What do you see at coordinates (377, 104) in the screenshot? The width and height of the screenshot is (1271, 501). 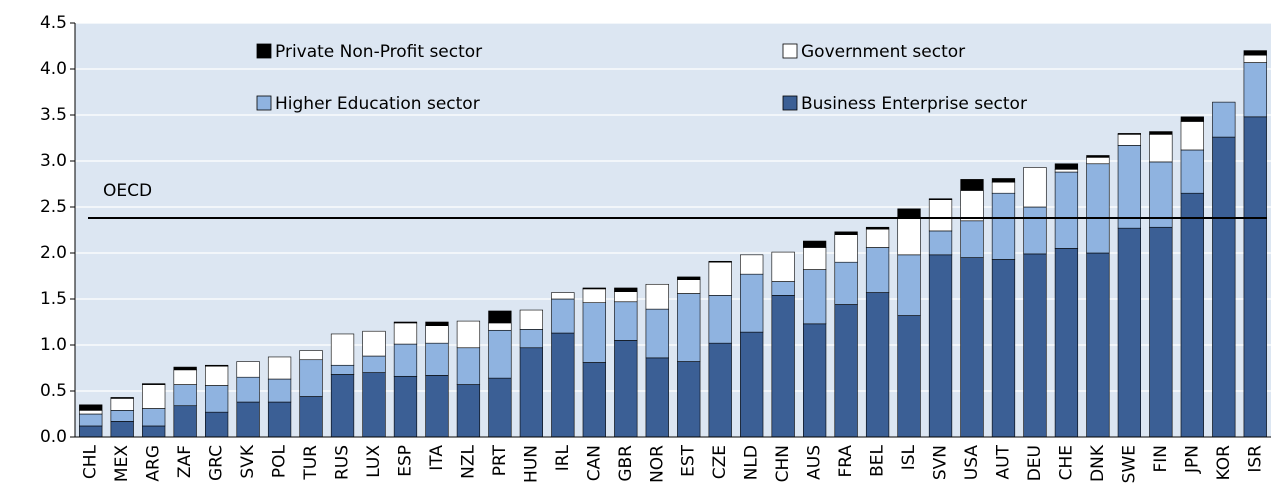 I see `legend-label: Higher Education sector` at bounding box center [377, 104].